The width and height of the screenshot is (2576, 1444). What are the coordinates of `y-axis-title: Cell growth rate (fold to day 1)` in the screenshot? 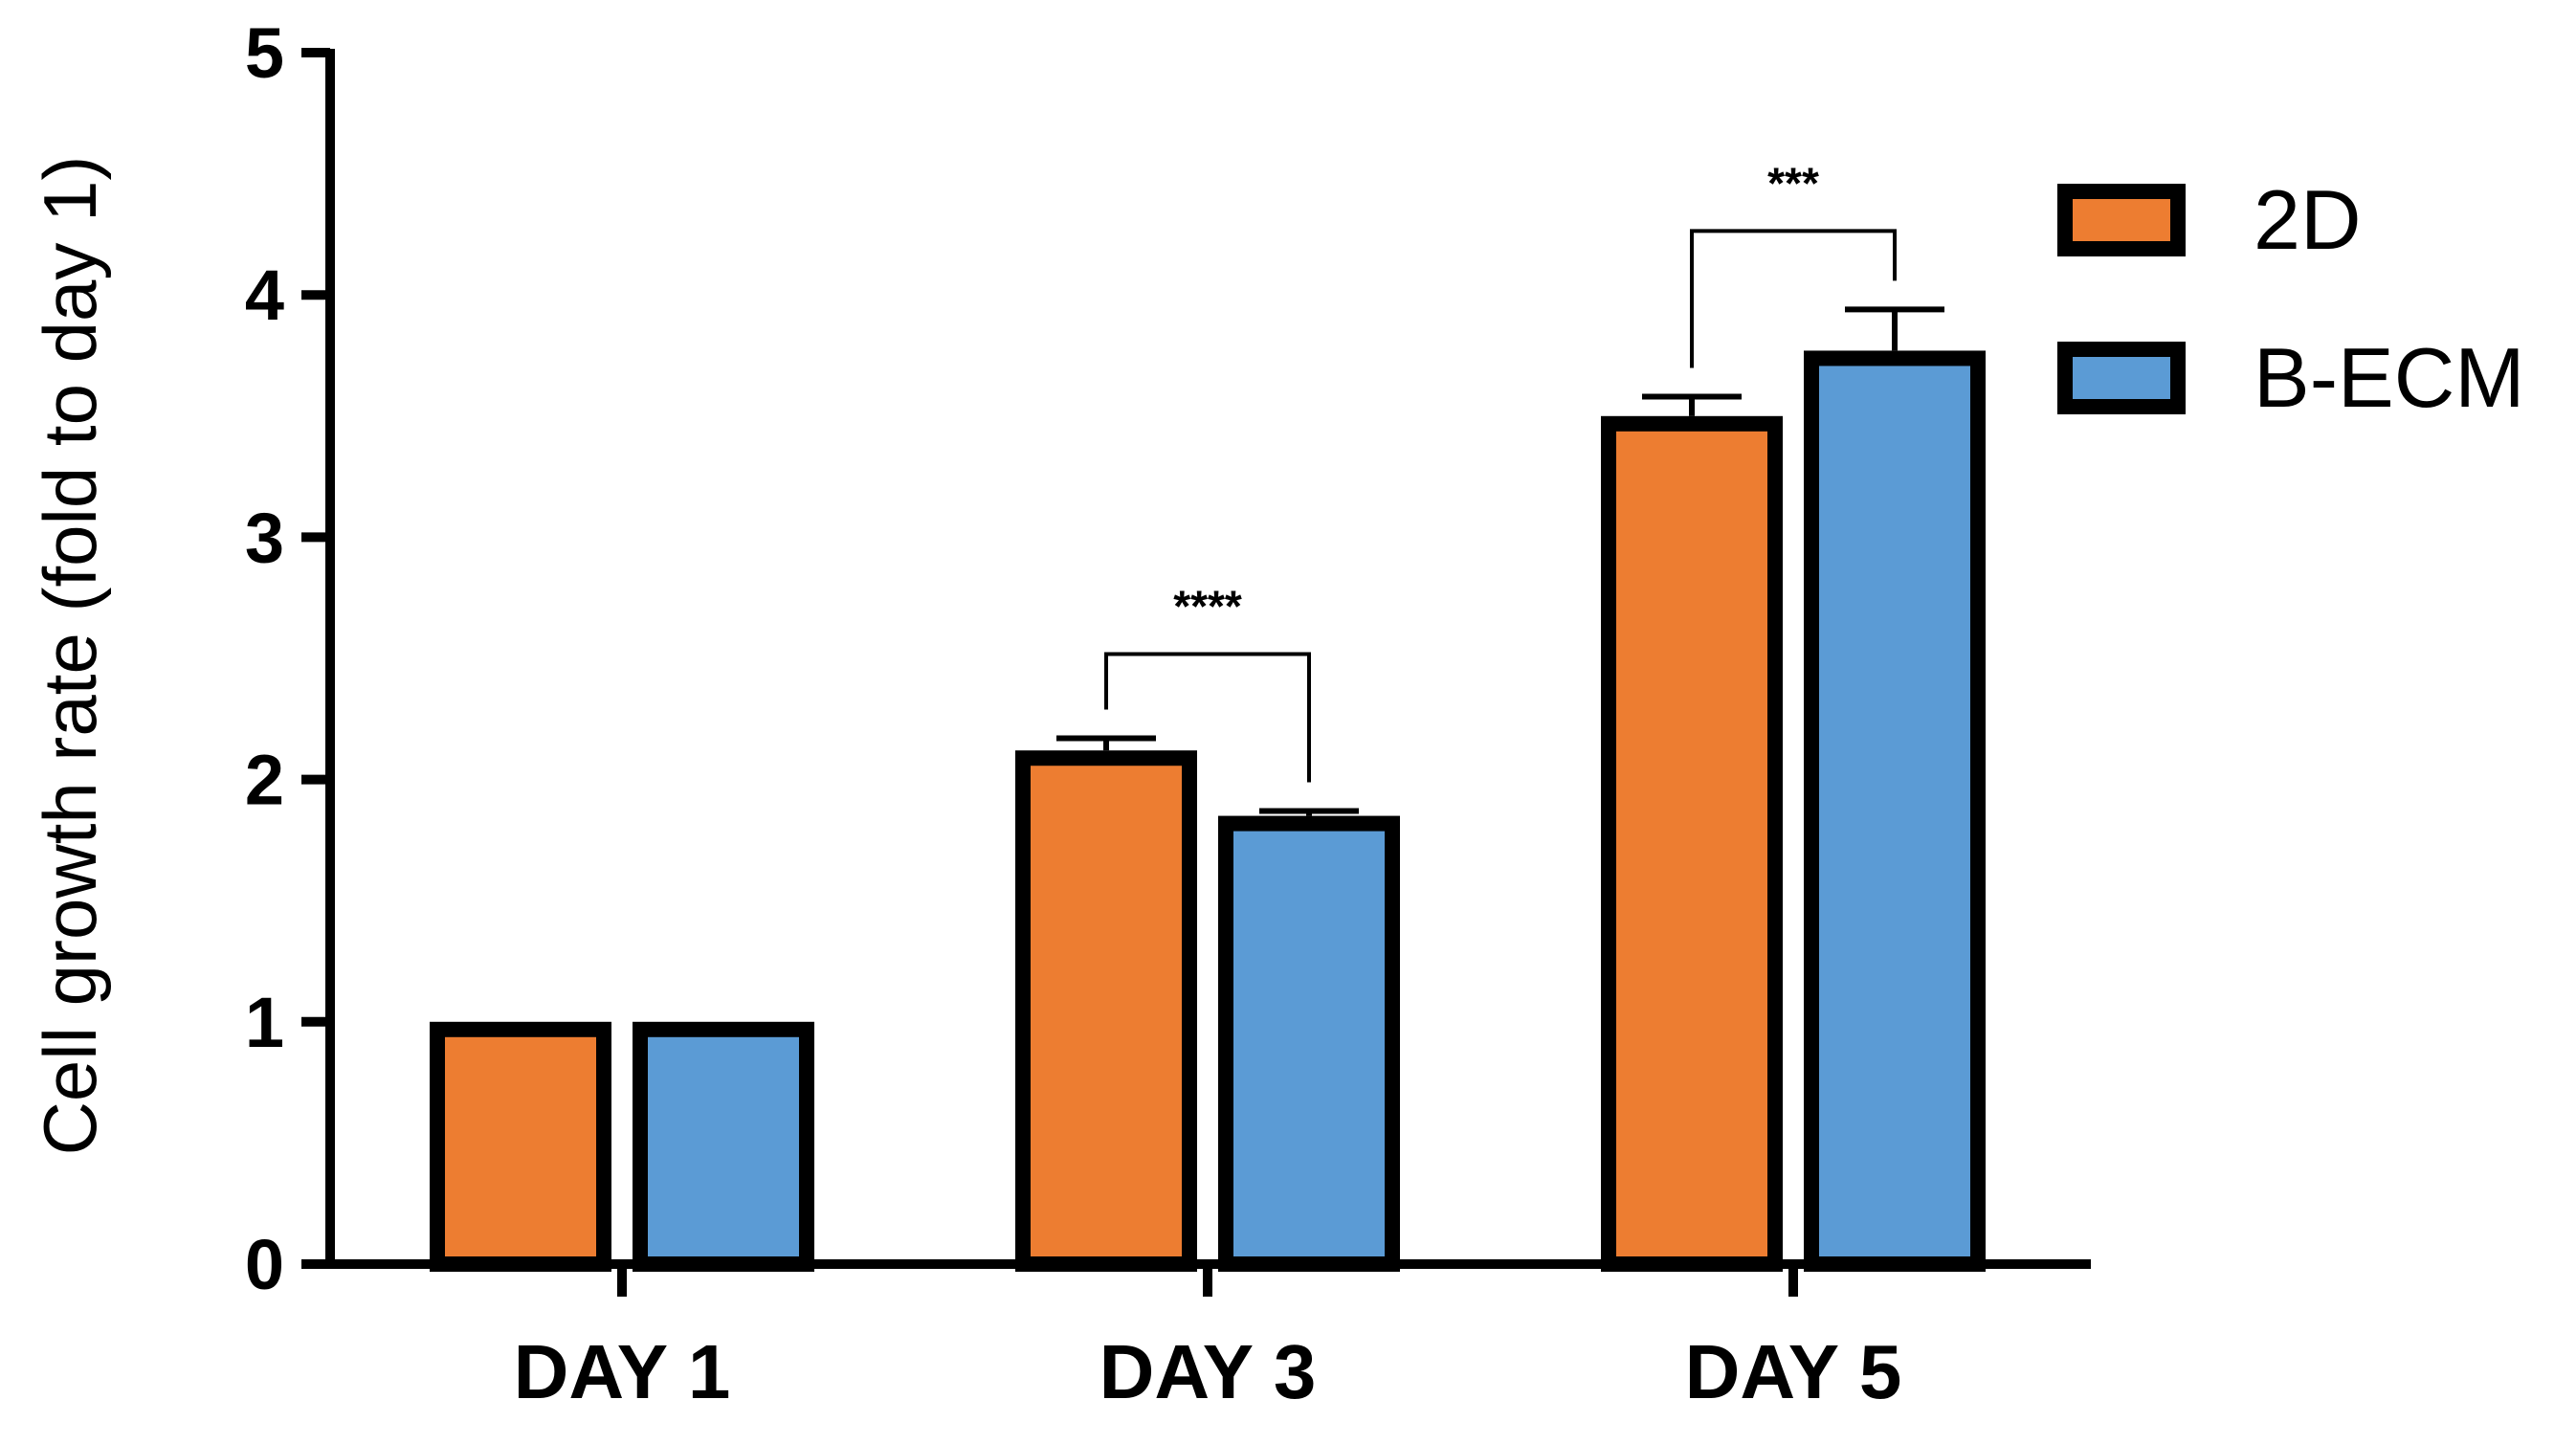 It's located at (70, 656).